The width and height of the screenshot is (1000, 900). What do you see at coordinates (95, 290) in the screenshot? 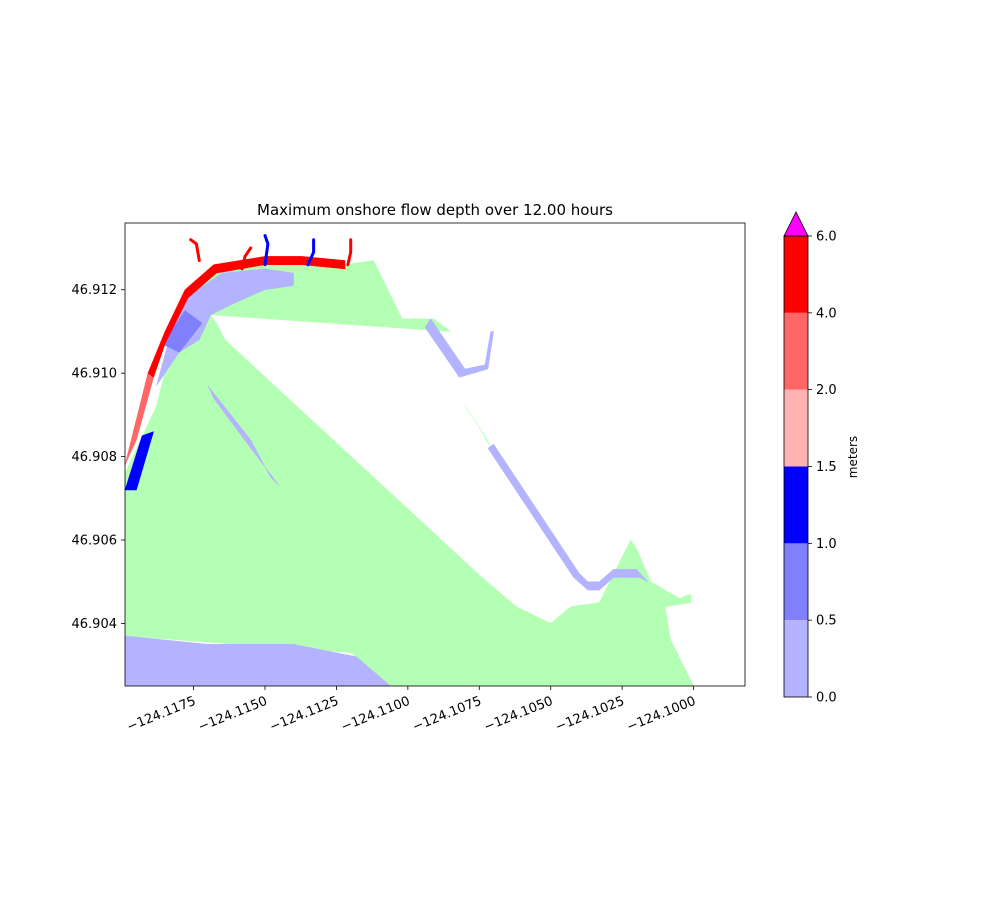
I see `y-tick-label: 46.912` at bounding box center [95, 290].